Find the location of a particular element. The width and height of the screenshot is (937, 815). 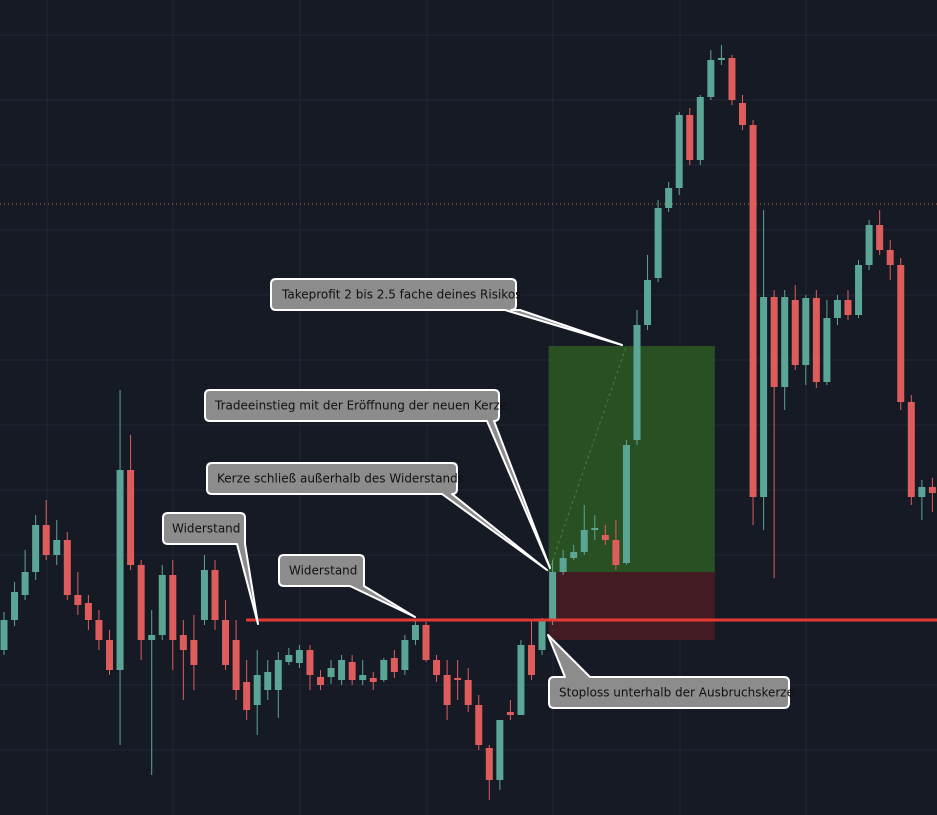

callout: Kerze schließ außerhalb des Widerstands is located at coordinates (377, 516).